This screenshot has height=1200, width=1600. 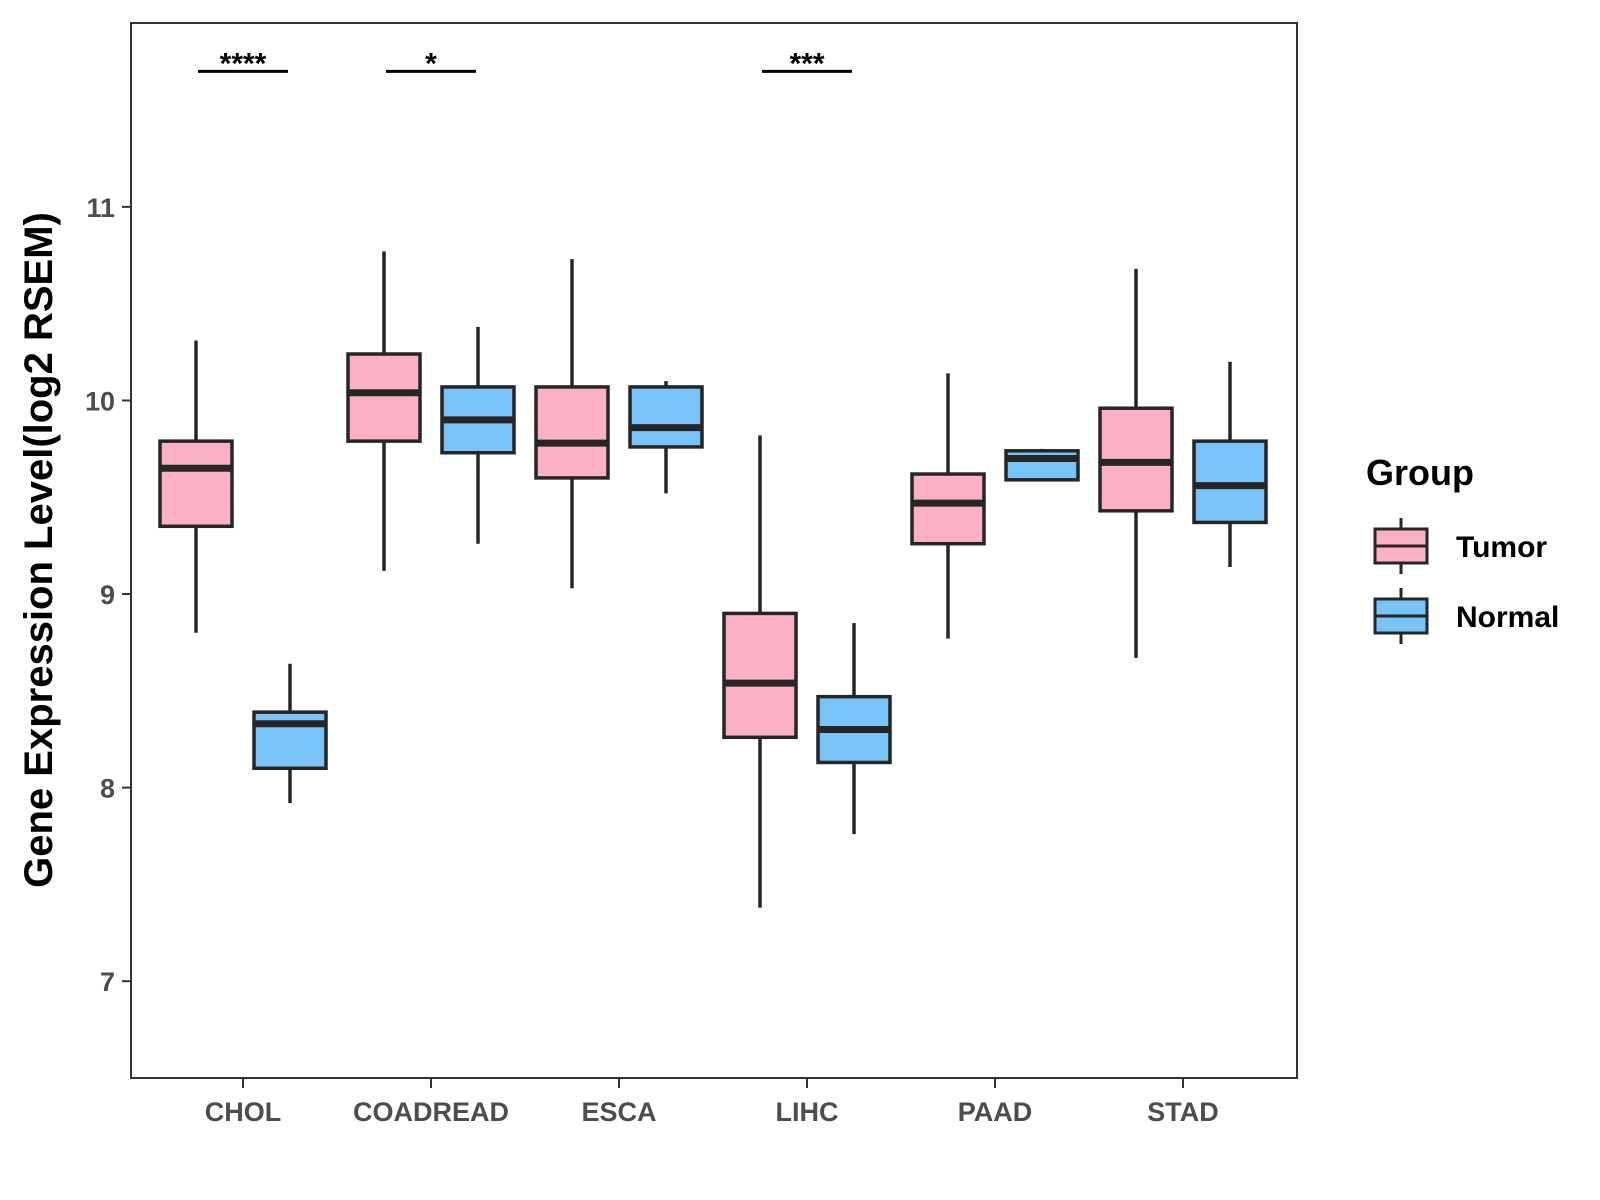 What do you see at coordinates (1183, 1112) in the screenshot?
I see `x-tick-label: STAD` at bounding box center [1183, 1112].